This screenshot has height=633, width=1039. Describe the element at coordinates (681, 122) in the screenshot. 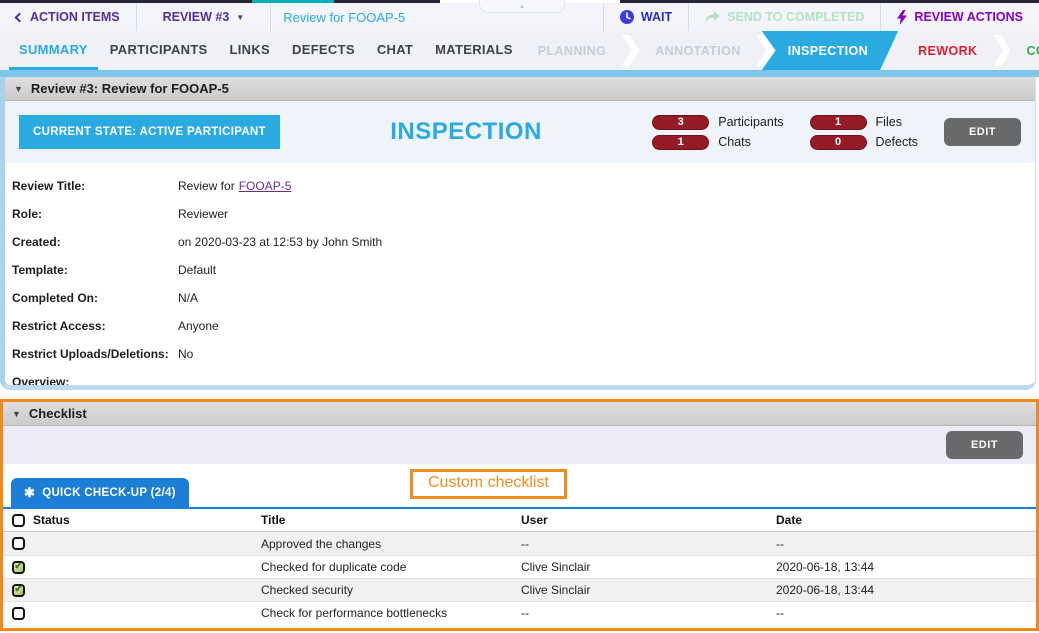

I see `participants-count-badge: 3` at that location.